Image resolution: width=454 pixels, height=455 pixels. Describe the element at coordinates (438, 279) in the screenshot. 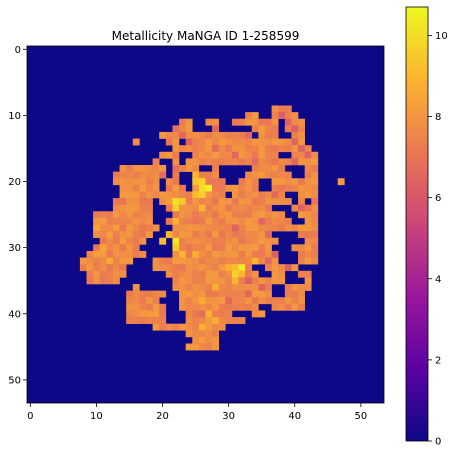

I see `colorbar-tick-label: 4` at that location.